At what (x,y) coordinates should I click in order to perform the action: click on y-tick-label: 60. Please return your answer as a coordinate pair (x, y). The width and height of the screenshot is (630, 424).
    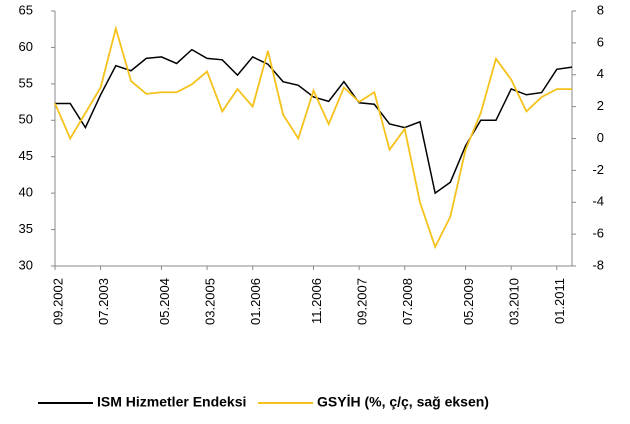
    Looking at the image, I should click on (26, 46).